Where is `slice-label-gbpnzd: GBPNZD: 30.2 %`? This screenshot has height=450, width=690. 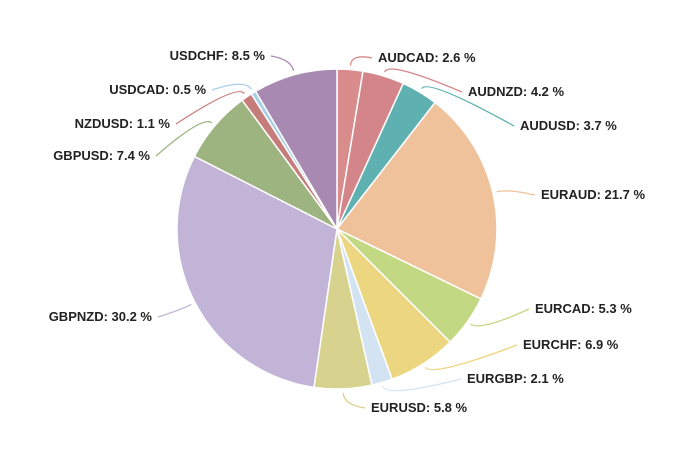 slice-label-gbpnzd: GBPNZD: 30.2 % is located at coordinates (101, 316).